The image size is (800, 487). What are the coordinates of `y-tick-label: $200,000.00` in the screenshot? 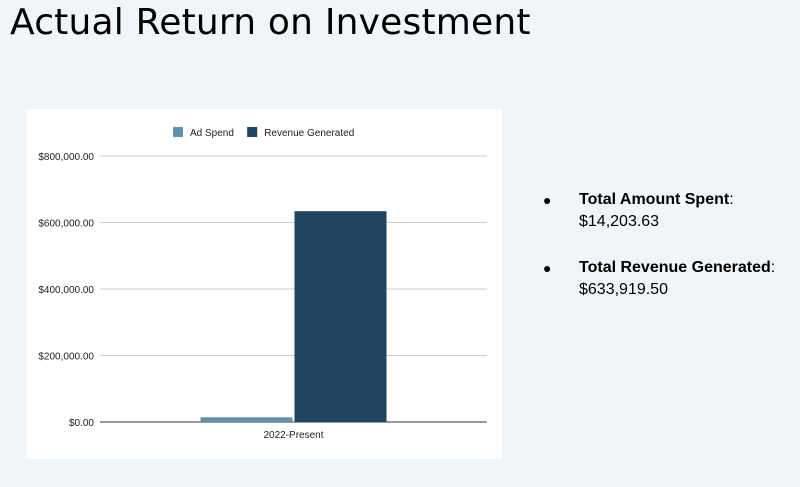 It's located at (66, 357).